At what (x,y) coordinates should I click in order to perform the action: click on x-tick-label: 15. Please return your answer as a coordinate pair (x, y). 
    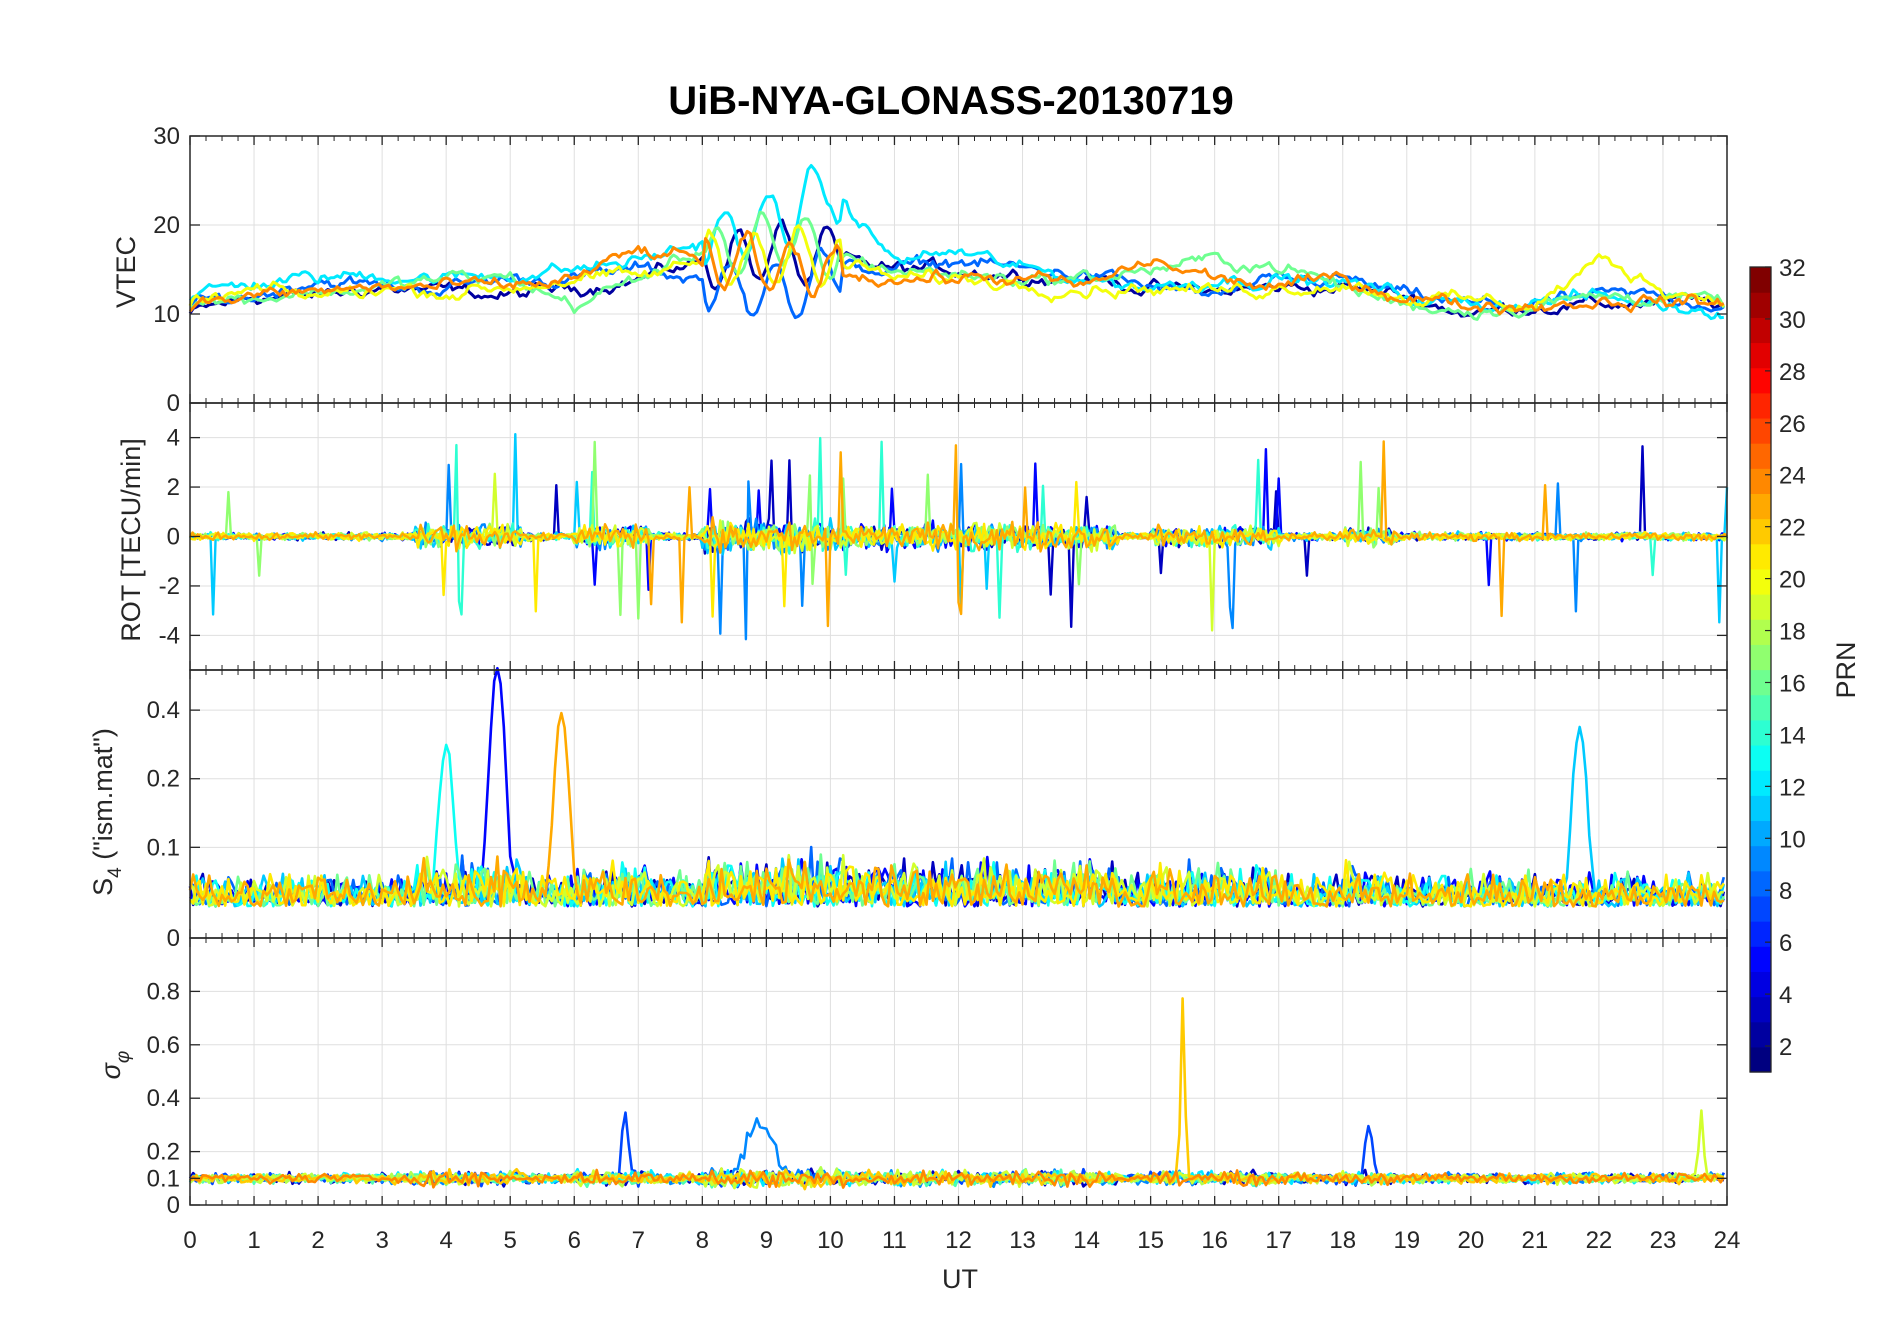
    Looking at the image, I should click on (1150, 1240).